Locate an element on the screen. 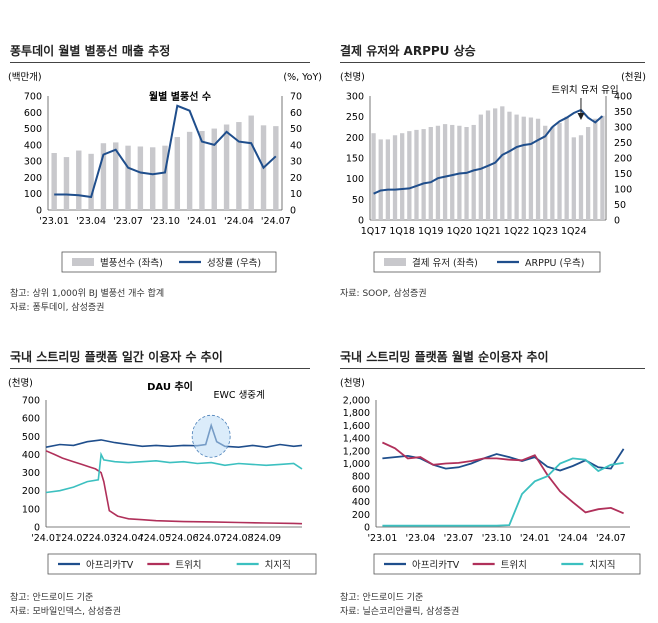 The height and width of the screenshot is (623, 658). c1-ytick-left: 200 is located at coordinates (33, 178).